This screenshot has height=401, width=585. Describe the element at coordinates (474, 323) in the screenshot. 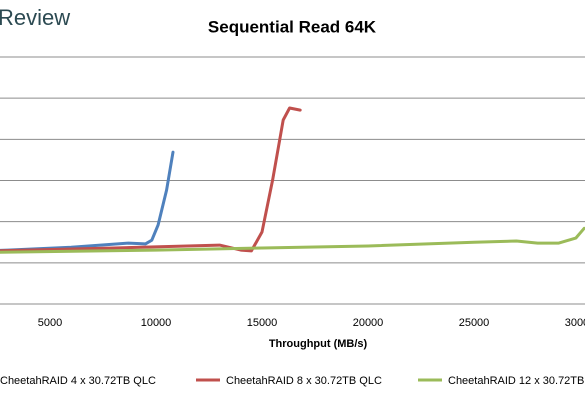

I see `x-tick-label: 25000` at that location.